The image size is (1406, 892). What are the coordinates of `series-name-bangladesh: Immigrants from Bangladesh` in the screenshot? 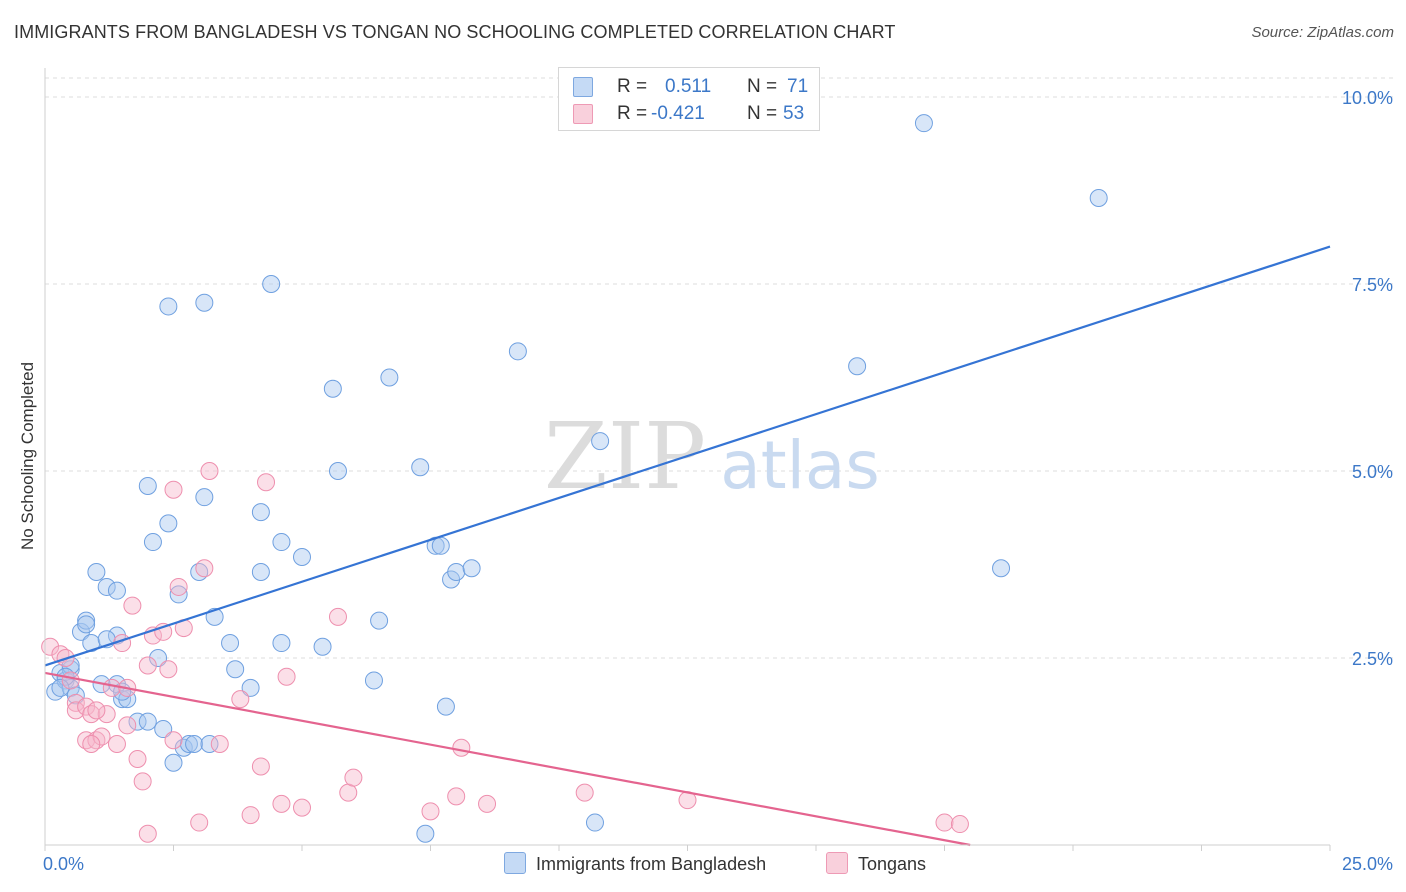 It's located at (651, 864).